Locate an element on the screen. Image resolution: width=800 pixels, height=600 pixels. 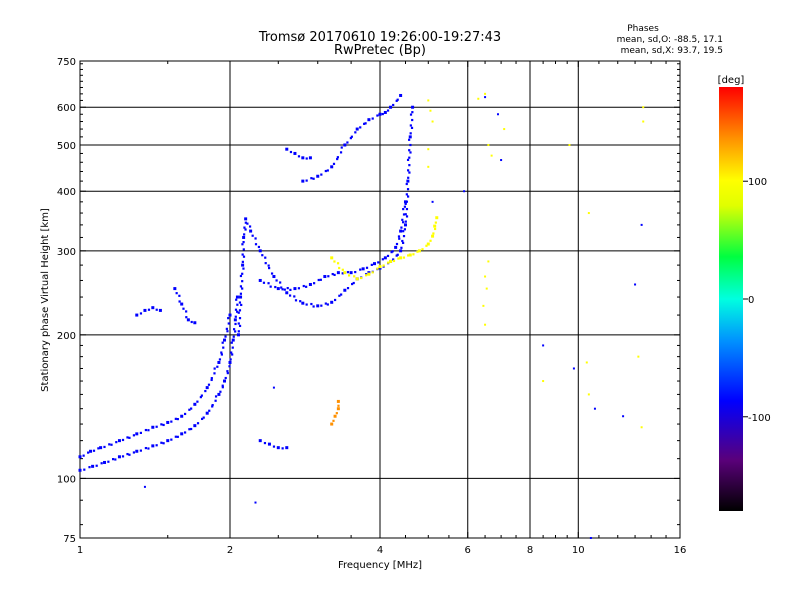
x-tick-label: 2 is located at coordinates (230, 550).